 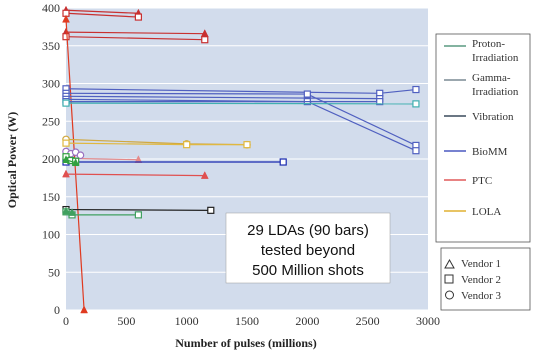 I want to click on y-tick-label: 200, so click(x=51, y=159).